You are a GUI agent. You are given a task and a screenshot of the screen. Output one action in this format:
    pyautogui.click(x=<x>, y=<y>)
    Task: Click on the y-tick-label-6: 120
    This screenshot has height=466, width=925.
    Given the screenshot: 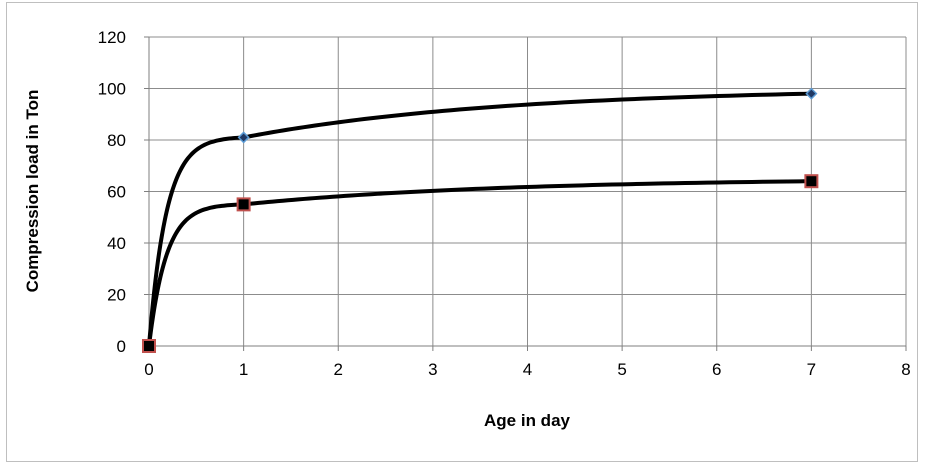 What is the action you would take?
    pyautogui.click(x=112, y=37)
    